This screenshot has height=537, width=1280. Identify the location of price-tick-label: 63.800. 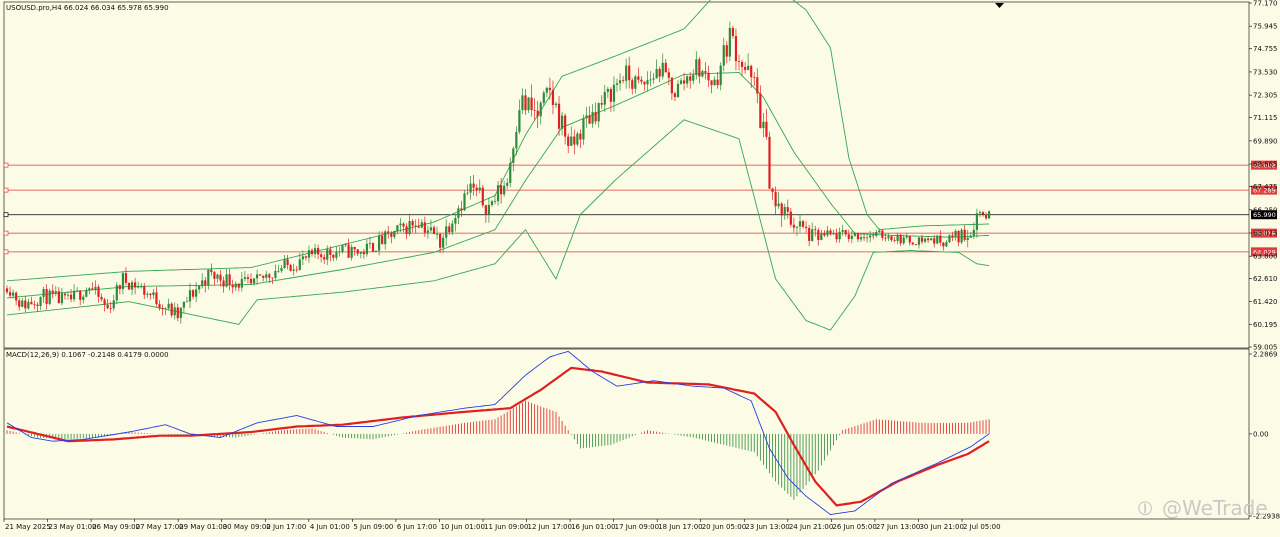
(1265, 257).